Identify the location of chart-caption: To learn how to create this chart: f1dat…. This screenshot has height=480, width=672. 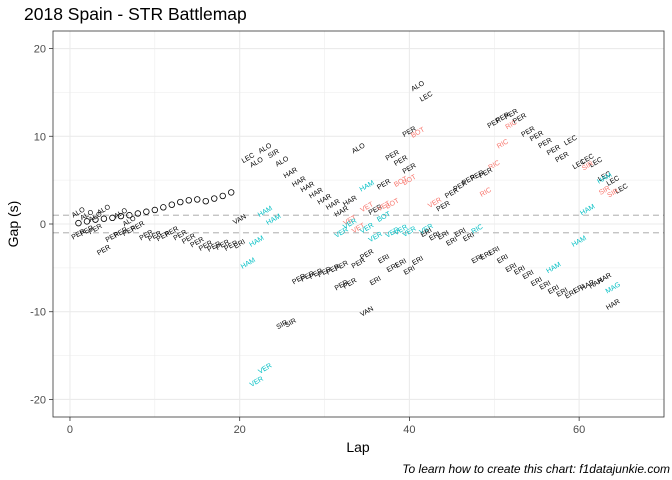
(536, 469).